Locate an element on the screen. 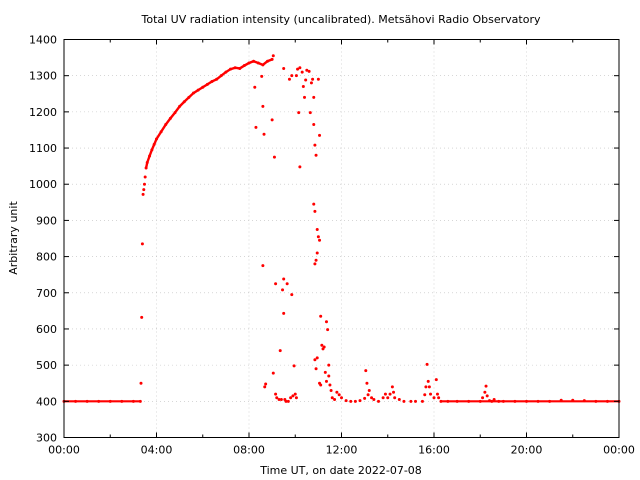 The width and height of the screenshot is (640, 480). y-tick-label: 900 is located at coordinates (46, 220).